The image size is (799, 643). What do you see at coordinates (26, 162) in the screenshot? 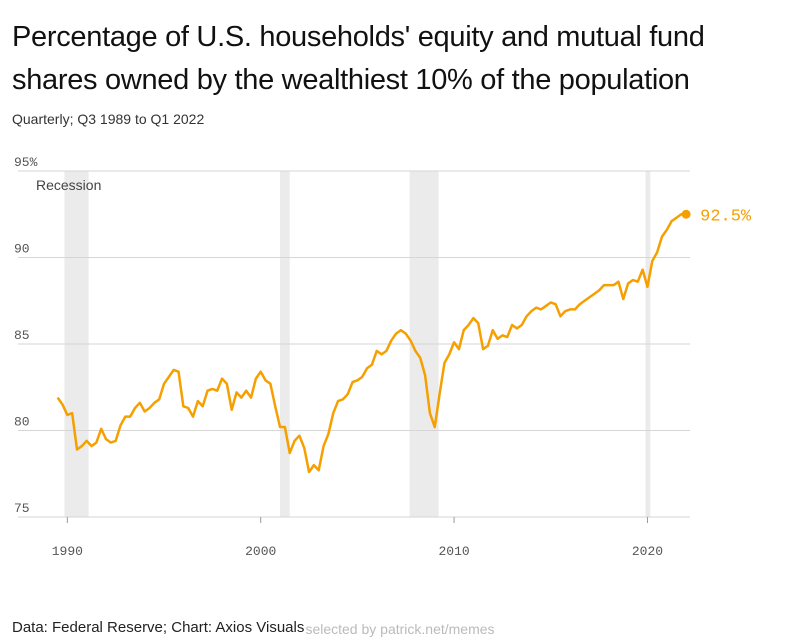
I see `y-tick-label: 95%` at bounding box center [26, 162].